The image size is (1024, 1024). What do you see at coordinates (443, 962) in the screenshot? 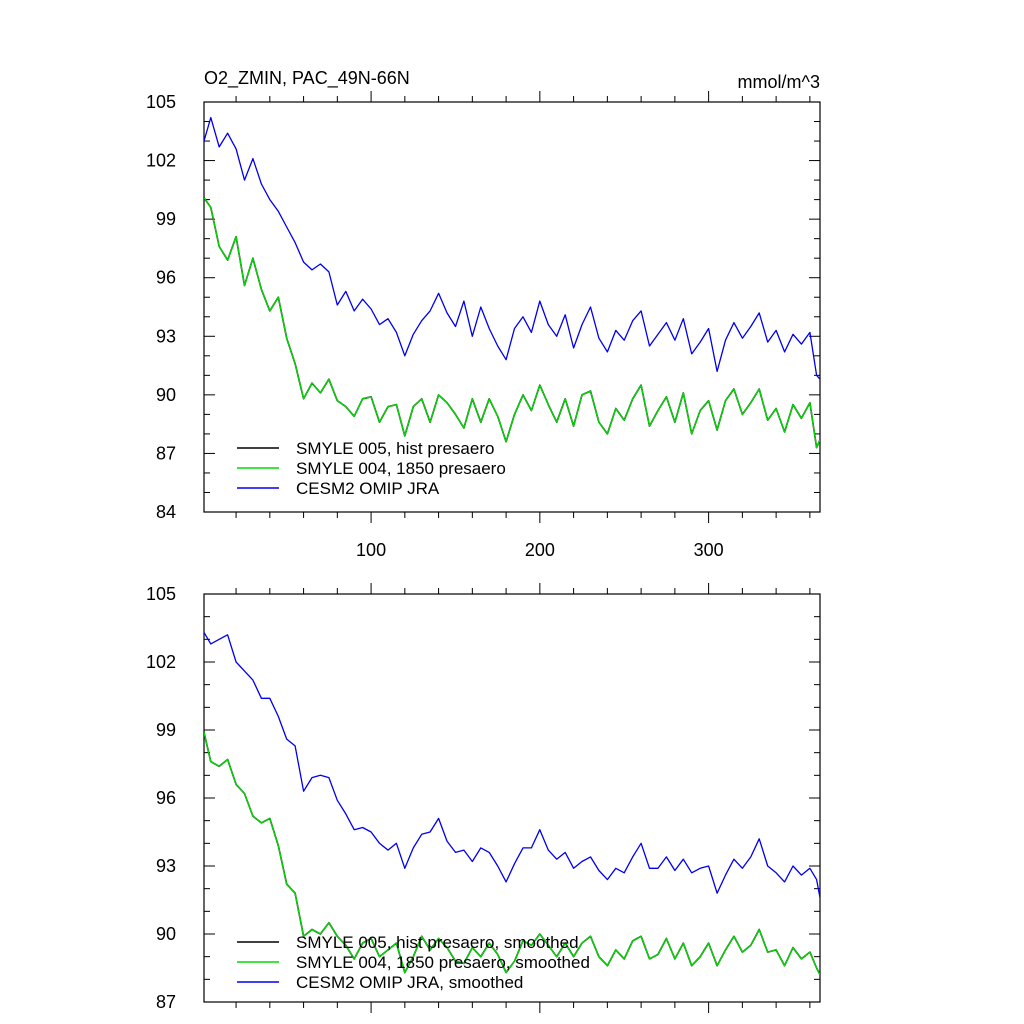
I see `legend-label-2: SMYLE 004, 1850 presaero, smoothed` at bounding box center [443, 962].